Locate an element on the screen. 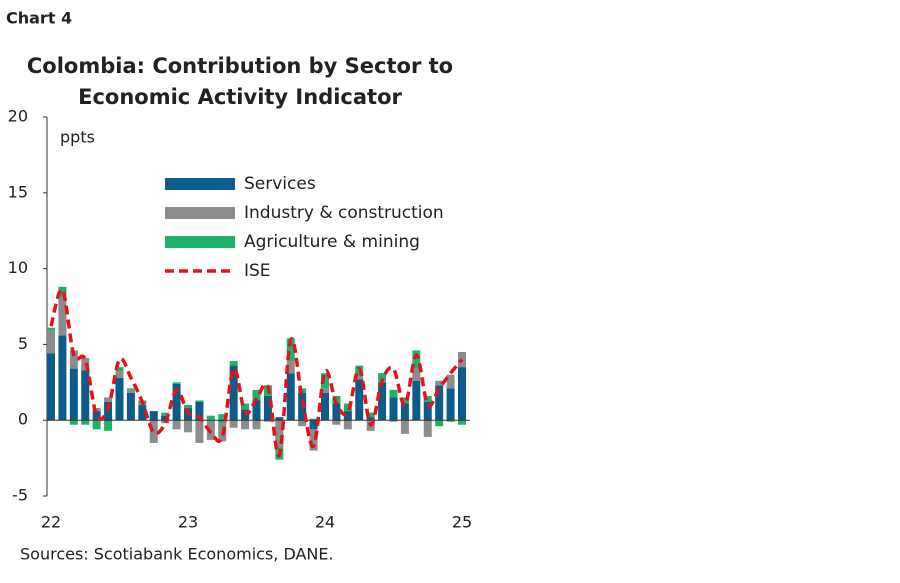  legend-label: Industry & construction is located at coordinates (344, 213).